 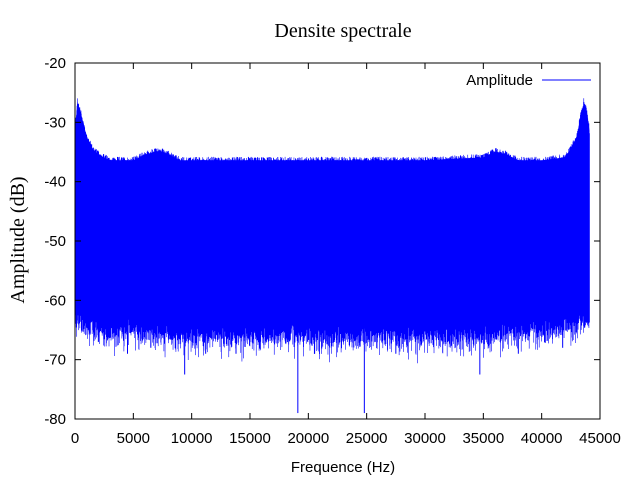 I want to click on x-tick-label-6: 30000, so click(x=425, y=438).